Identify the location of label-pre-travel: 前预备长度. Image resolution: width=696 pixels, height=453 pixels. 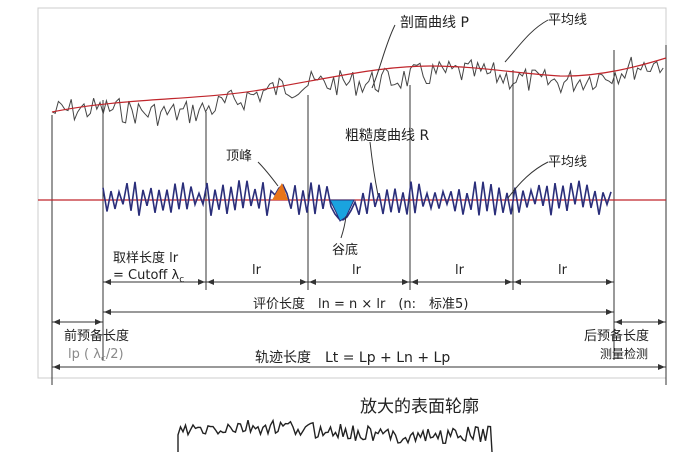
(96, 336).